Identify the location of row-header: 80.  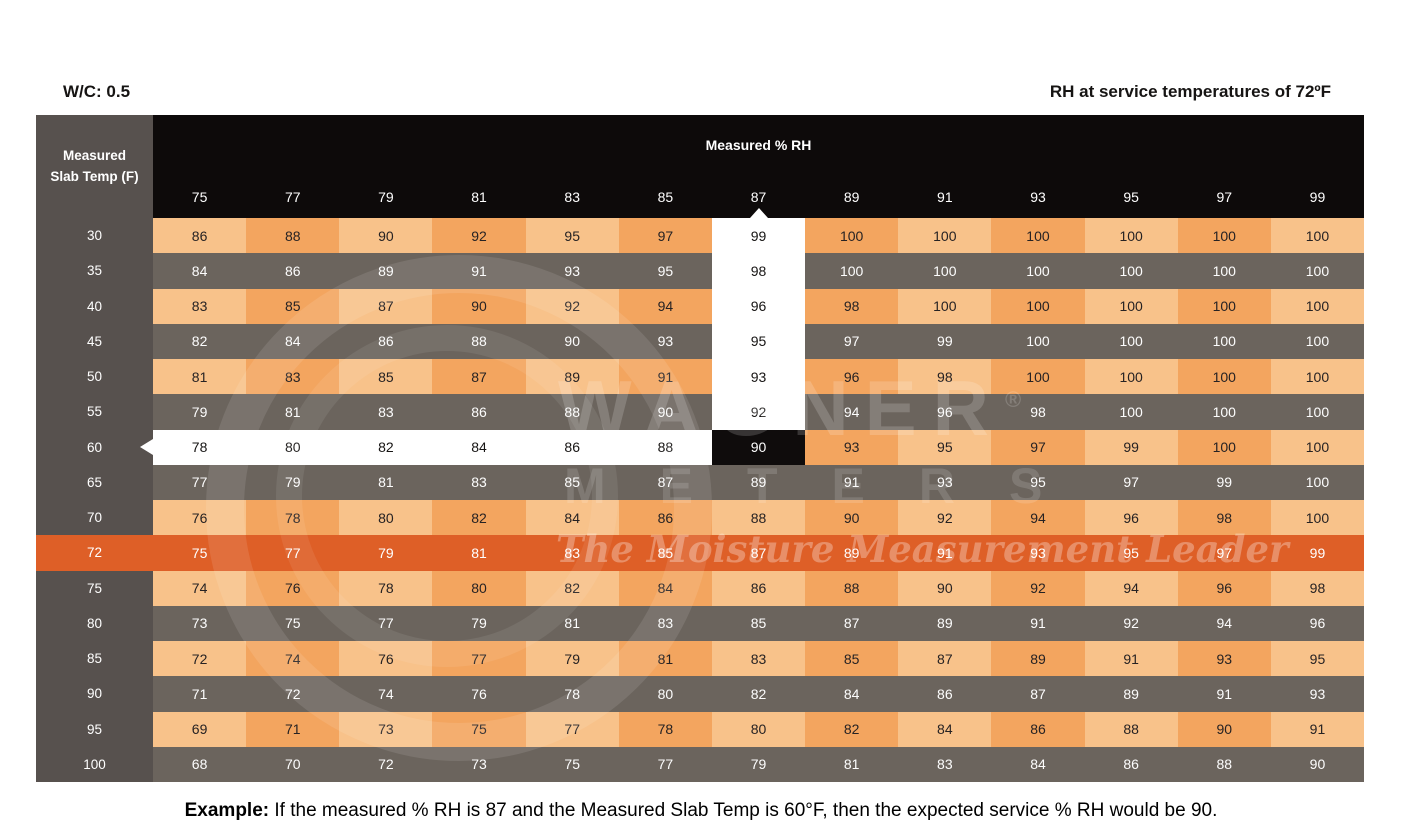
(94, 623).